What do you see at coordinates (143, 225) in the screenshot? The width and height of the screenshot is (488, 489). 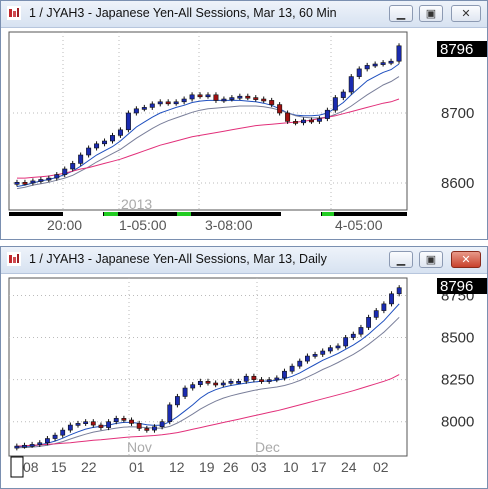 I see `x-axis-label: 1-05:00` at bounding box center [143, 225].